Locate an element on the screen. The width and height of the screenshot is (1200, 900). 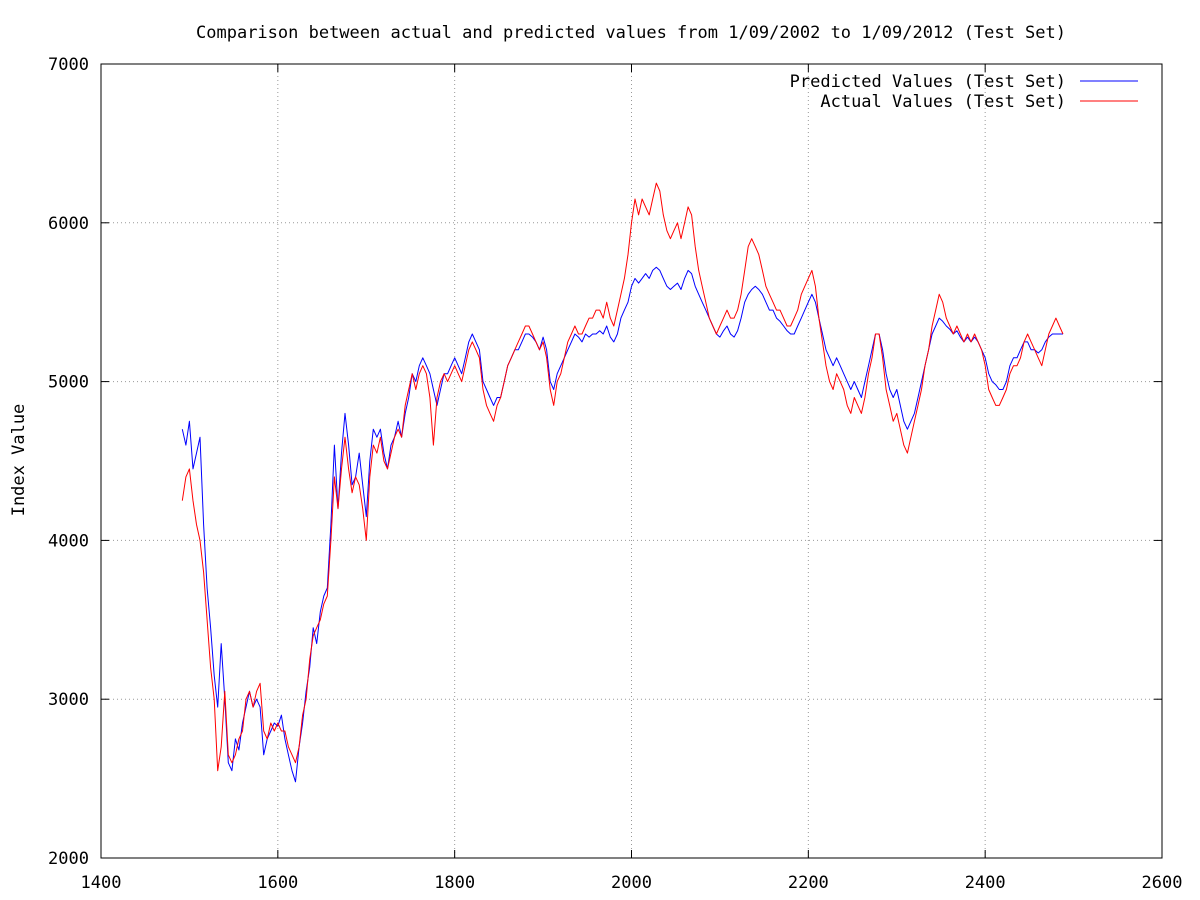
x-tick-label: 2400 is located at coordinates (985, 883).